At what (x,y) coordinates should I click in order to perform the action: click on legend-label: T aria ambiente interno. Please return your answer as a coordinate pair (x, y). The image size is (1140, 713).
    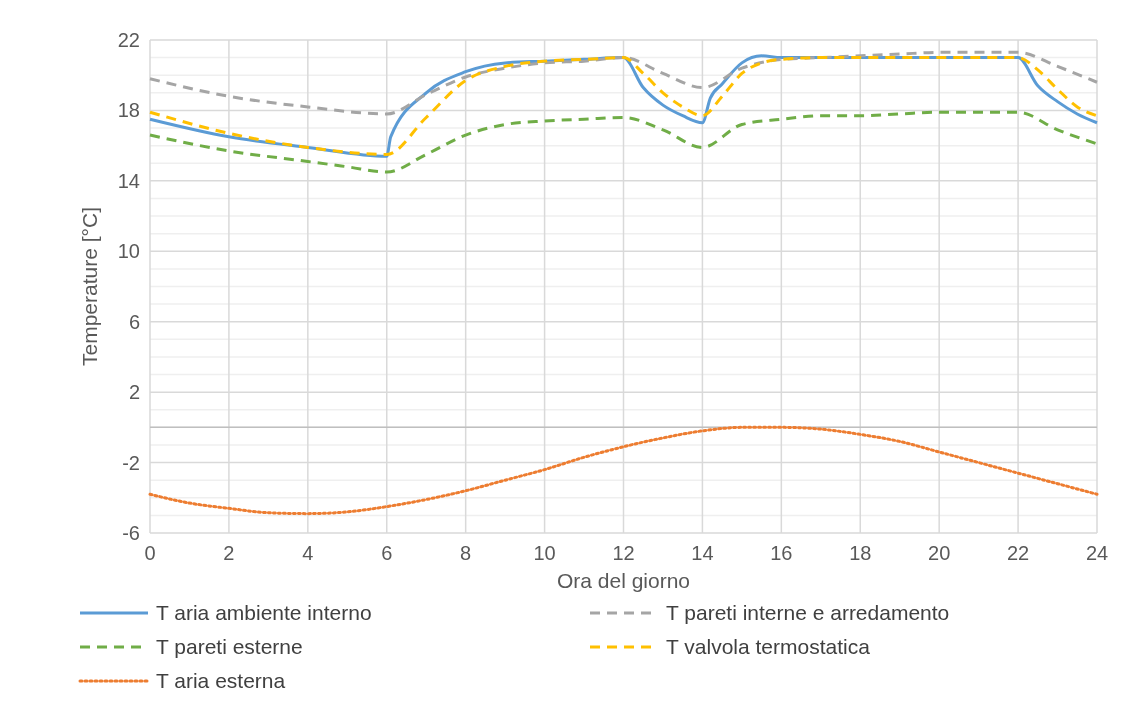
    Looking at the image, I should click on (264, 613).